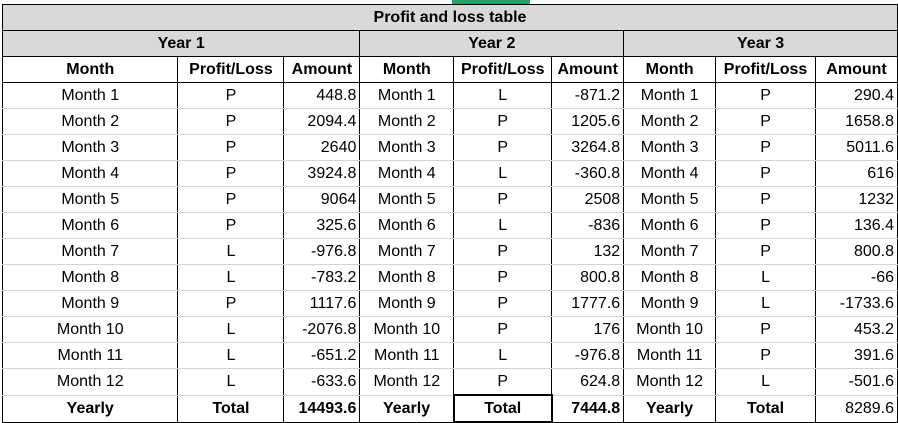  Describe the element at coordinates (322, 382) in the screenshot. I see `amount-cell: -633.6` at that location.